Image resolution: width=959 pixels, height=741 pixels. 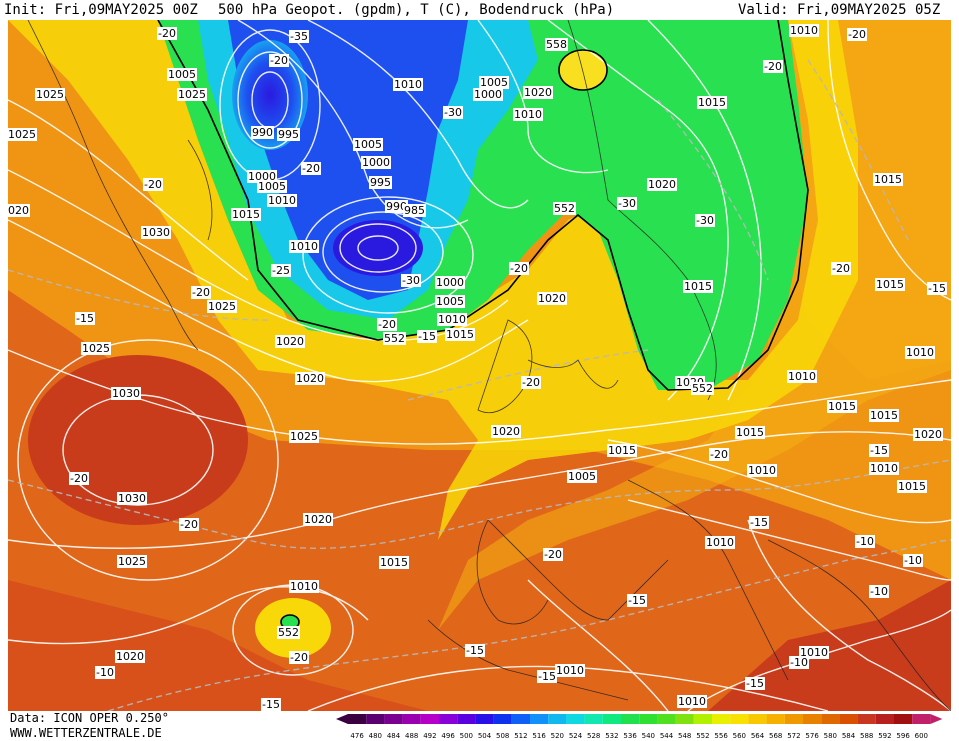 I want to click on legend-value-label: 488, so click(x=411, y=736).